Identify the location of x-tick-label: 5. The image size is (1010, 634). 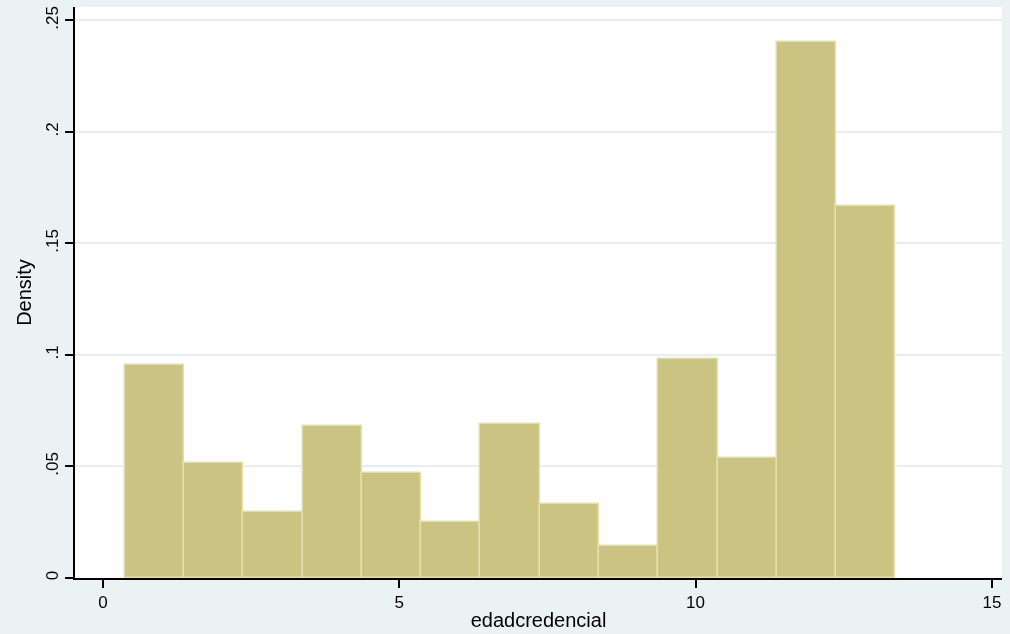
(399, 603).